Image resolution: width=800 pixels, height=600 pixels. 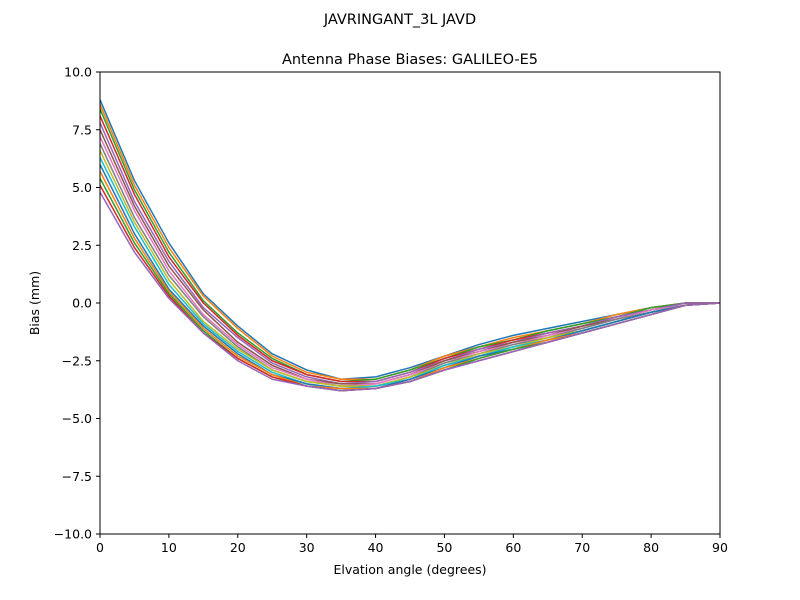 What do you see at coordinates (78, 72) in the screenshot?
I see `y-tick-label: 10.0` at bounding box center [78, 72].